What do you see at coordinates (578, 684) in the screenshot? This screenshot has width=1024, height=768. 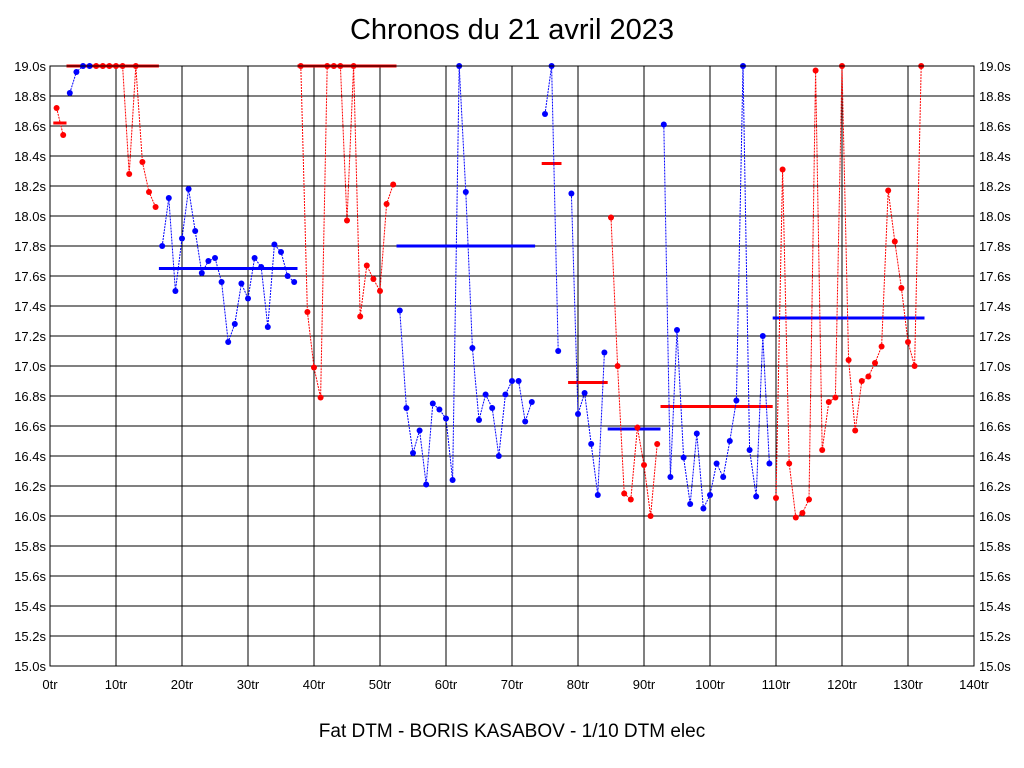 I see `x-tick-label: 80tr` at bounding box center [578, 684].